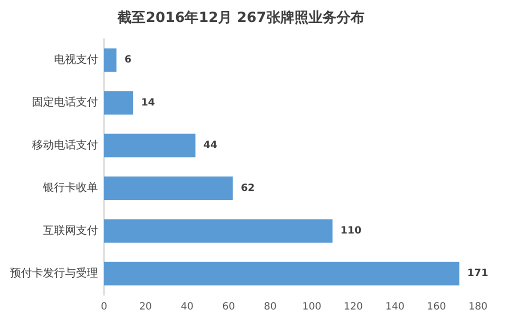  I want to click on x-tick-label: 120, so click(353, 307).